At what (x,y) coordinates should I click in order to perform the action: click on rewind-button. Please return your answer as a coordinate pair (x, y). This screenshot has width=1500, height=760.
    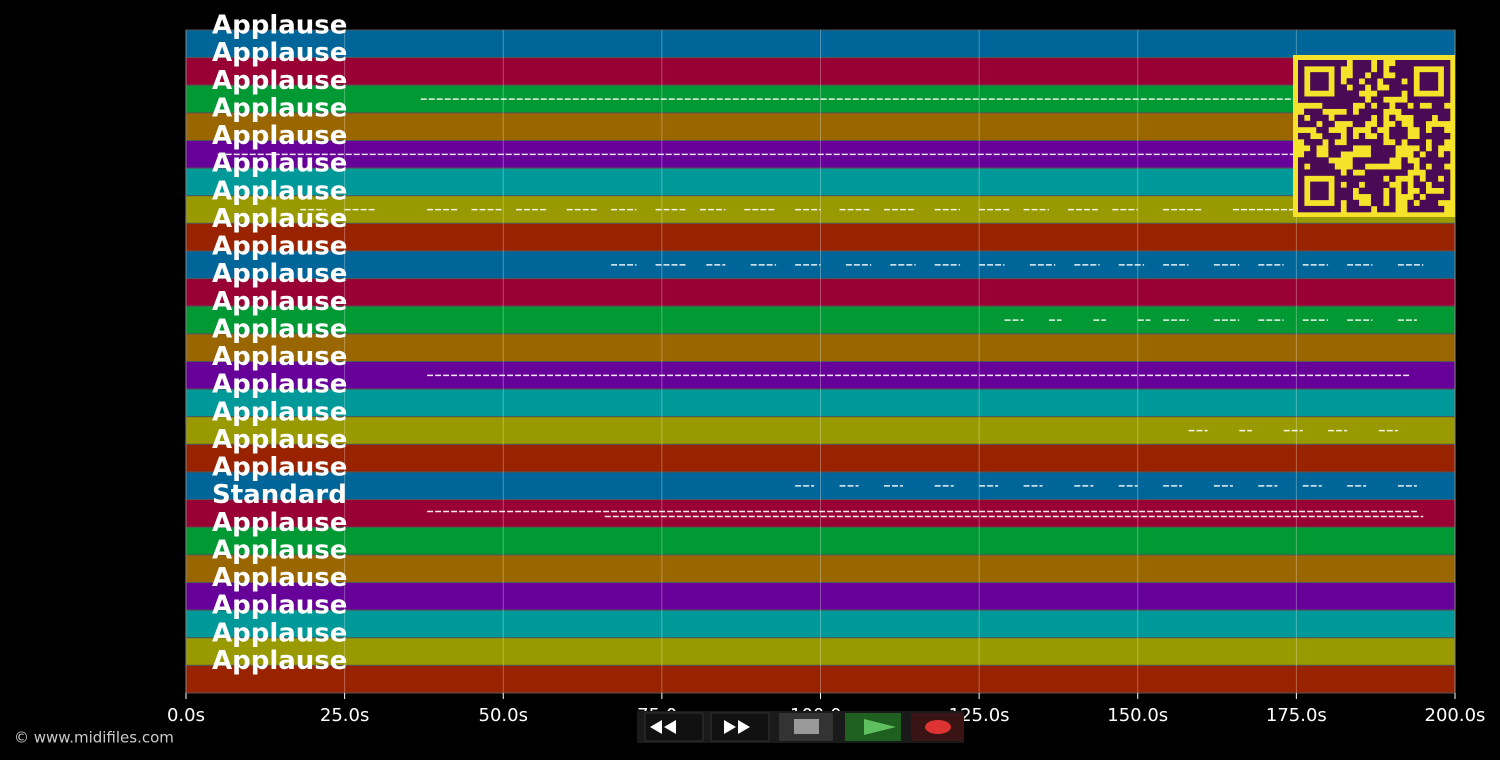
    Looking at the image, I should click on (674, 727).